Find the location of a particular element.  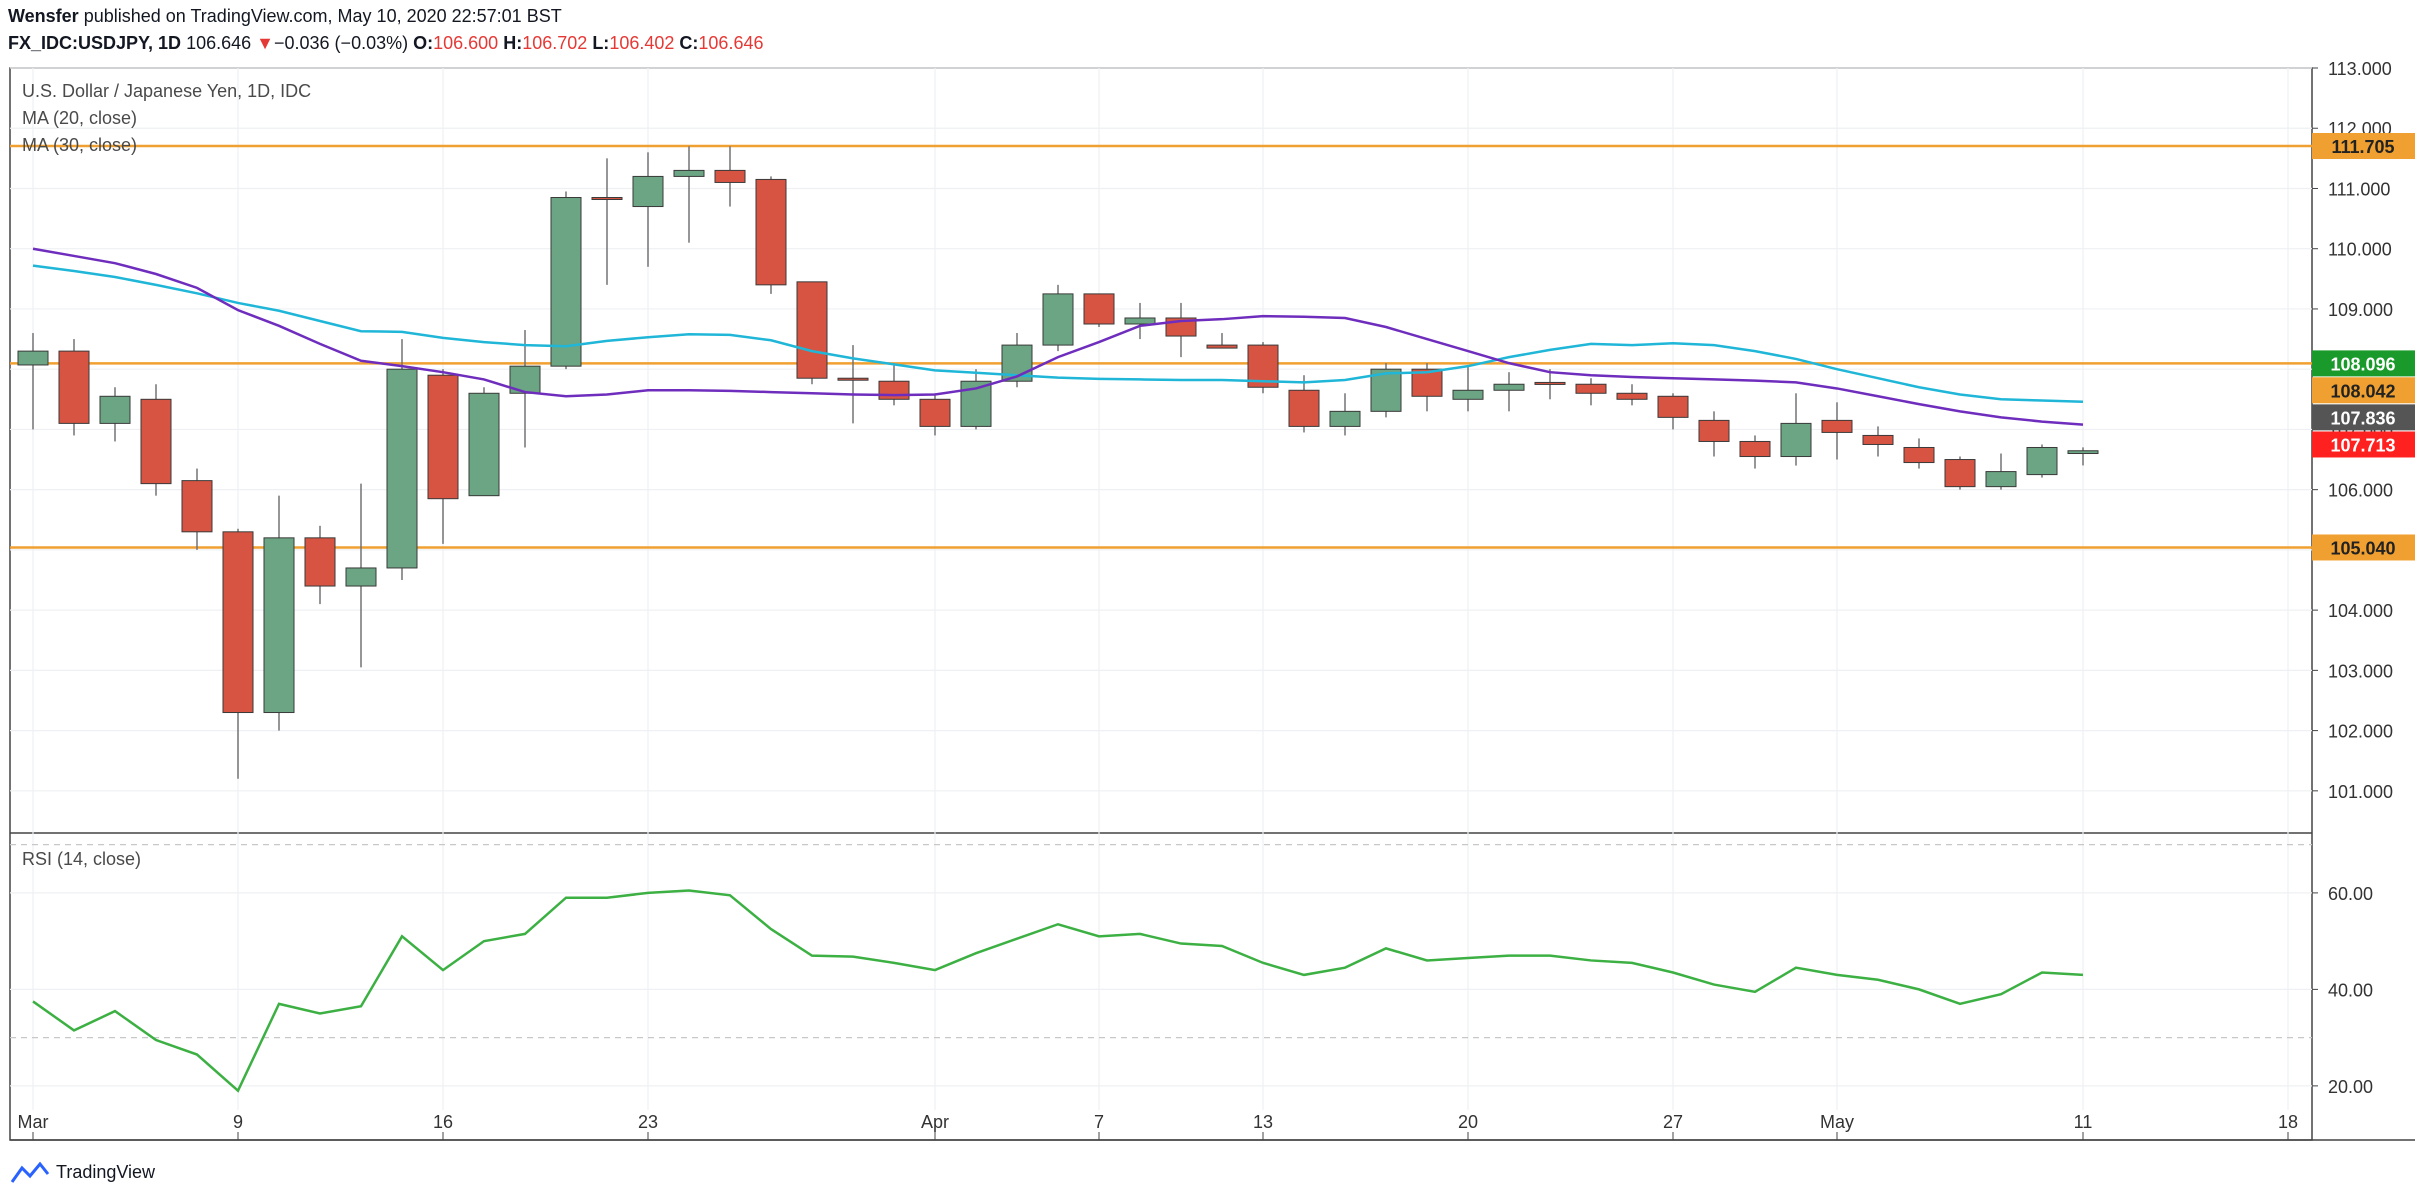

high-value: 106.702 is located at coordinates (555, 43).